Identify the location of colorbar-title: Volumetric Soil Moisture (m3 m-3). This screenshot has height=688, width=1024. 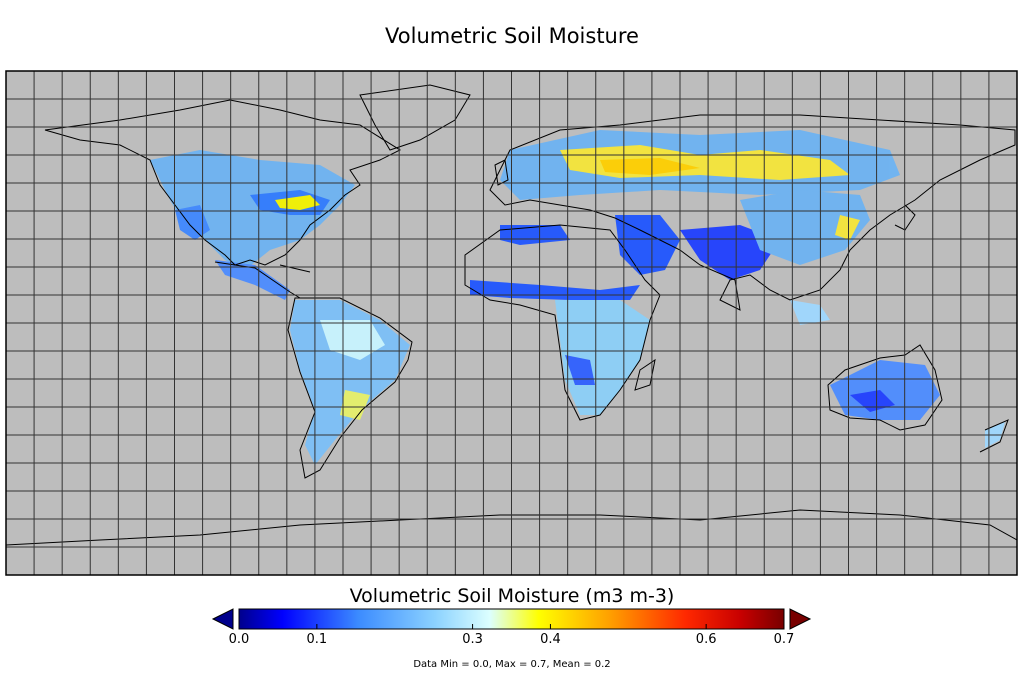
(512, 596).